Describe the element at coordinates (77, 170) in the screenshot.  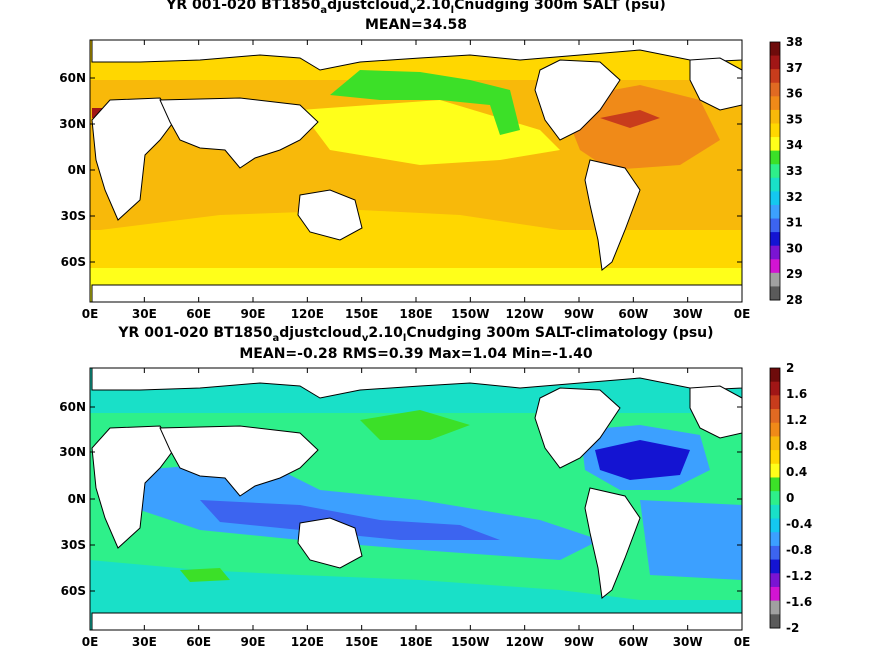
I see `y-tick-label: 0N` at that location.